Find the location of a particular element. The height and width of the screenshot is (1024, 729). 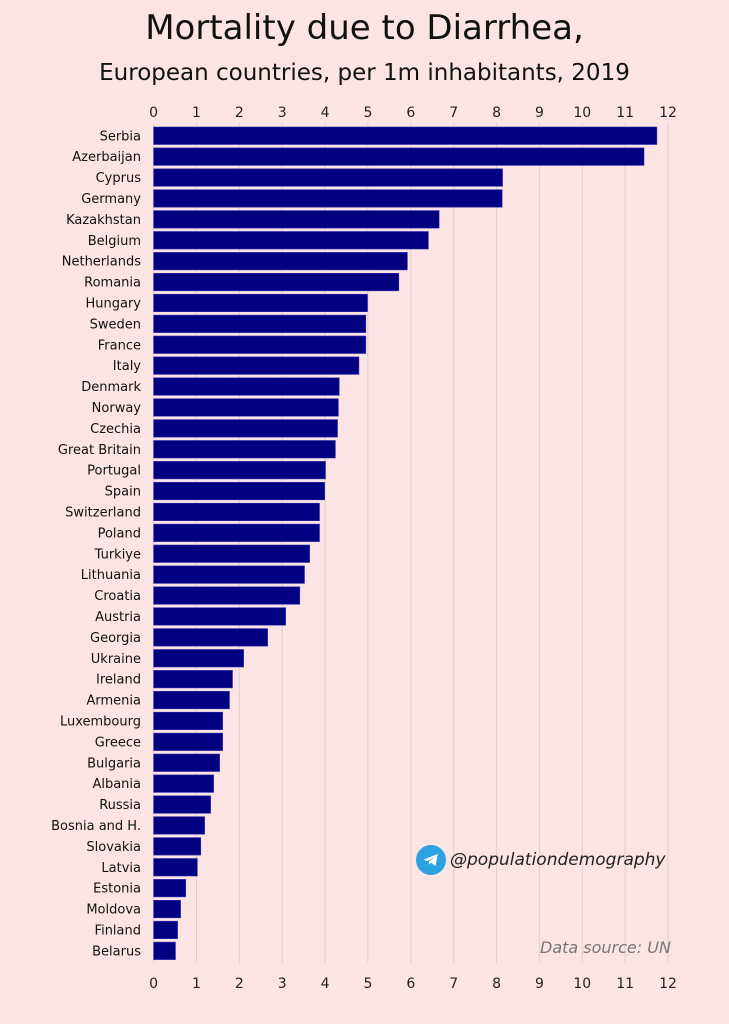

category-label: Kazakhstan is located at coordinates (103, 220).